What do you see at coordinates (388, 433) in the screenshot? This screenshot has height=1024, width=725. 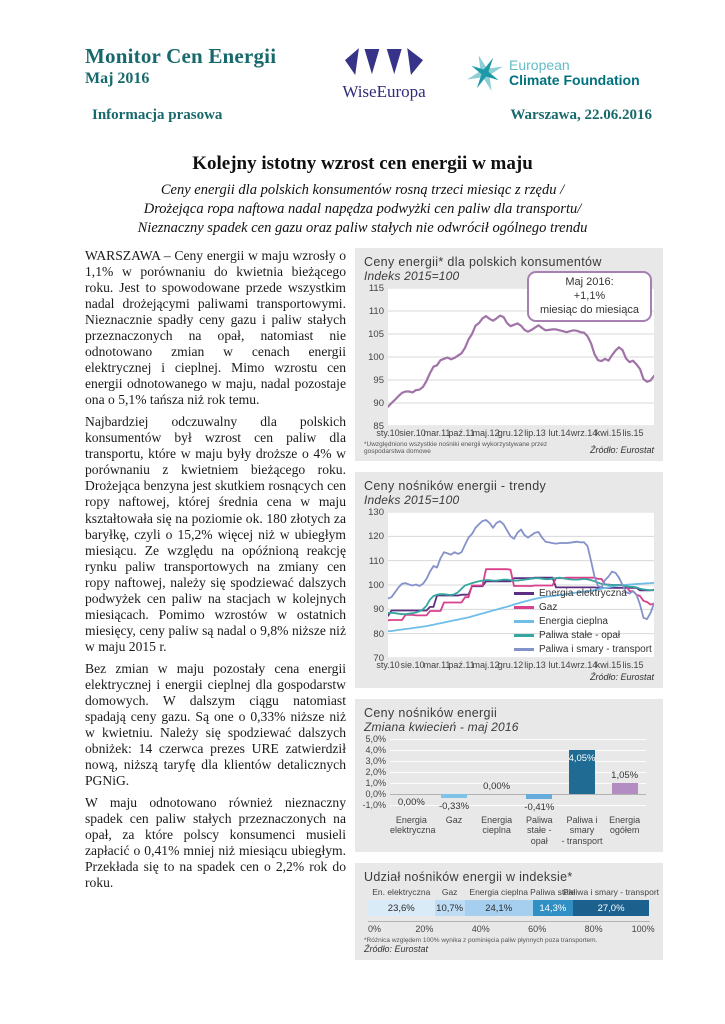 I see `x-tick-label: sty.10` at bounding box center [388, 433].